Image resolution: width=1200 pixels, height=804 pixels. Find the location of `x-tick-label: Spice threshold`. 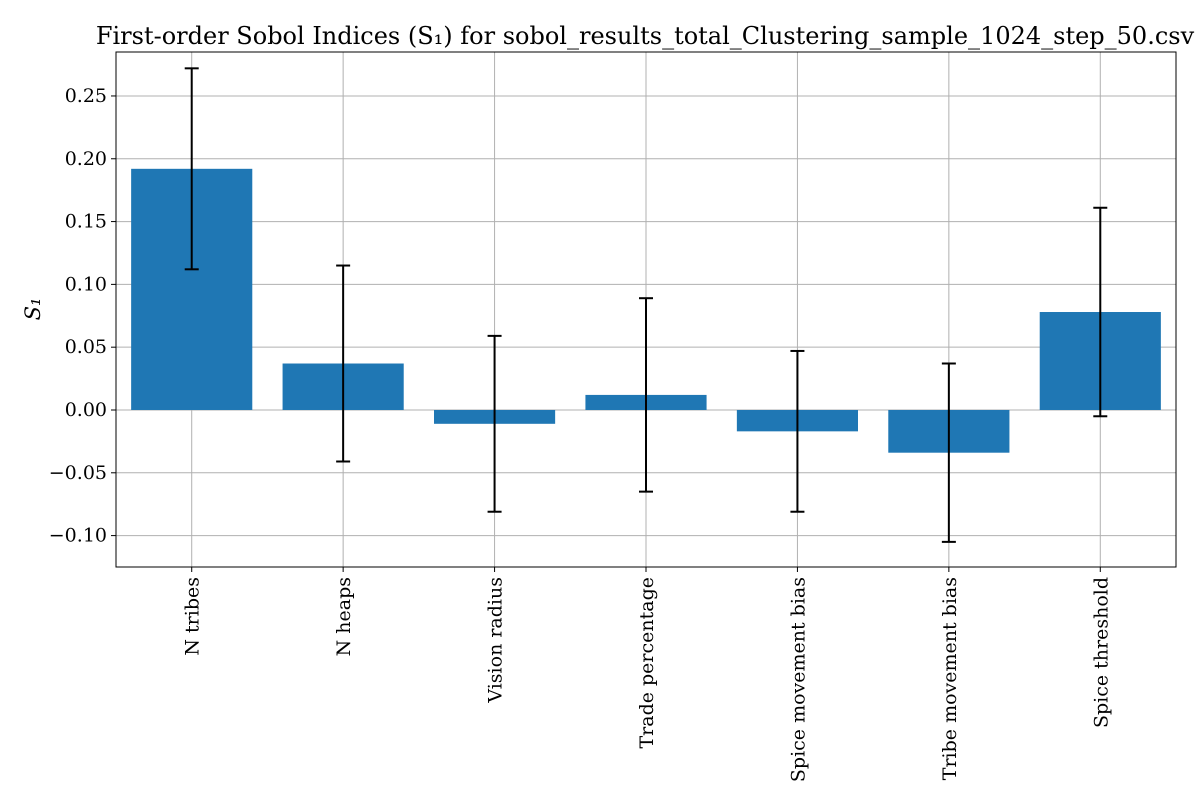

x-tick-label: Spice threshold is located at coordinates (1101, 652).